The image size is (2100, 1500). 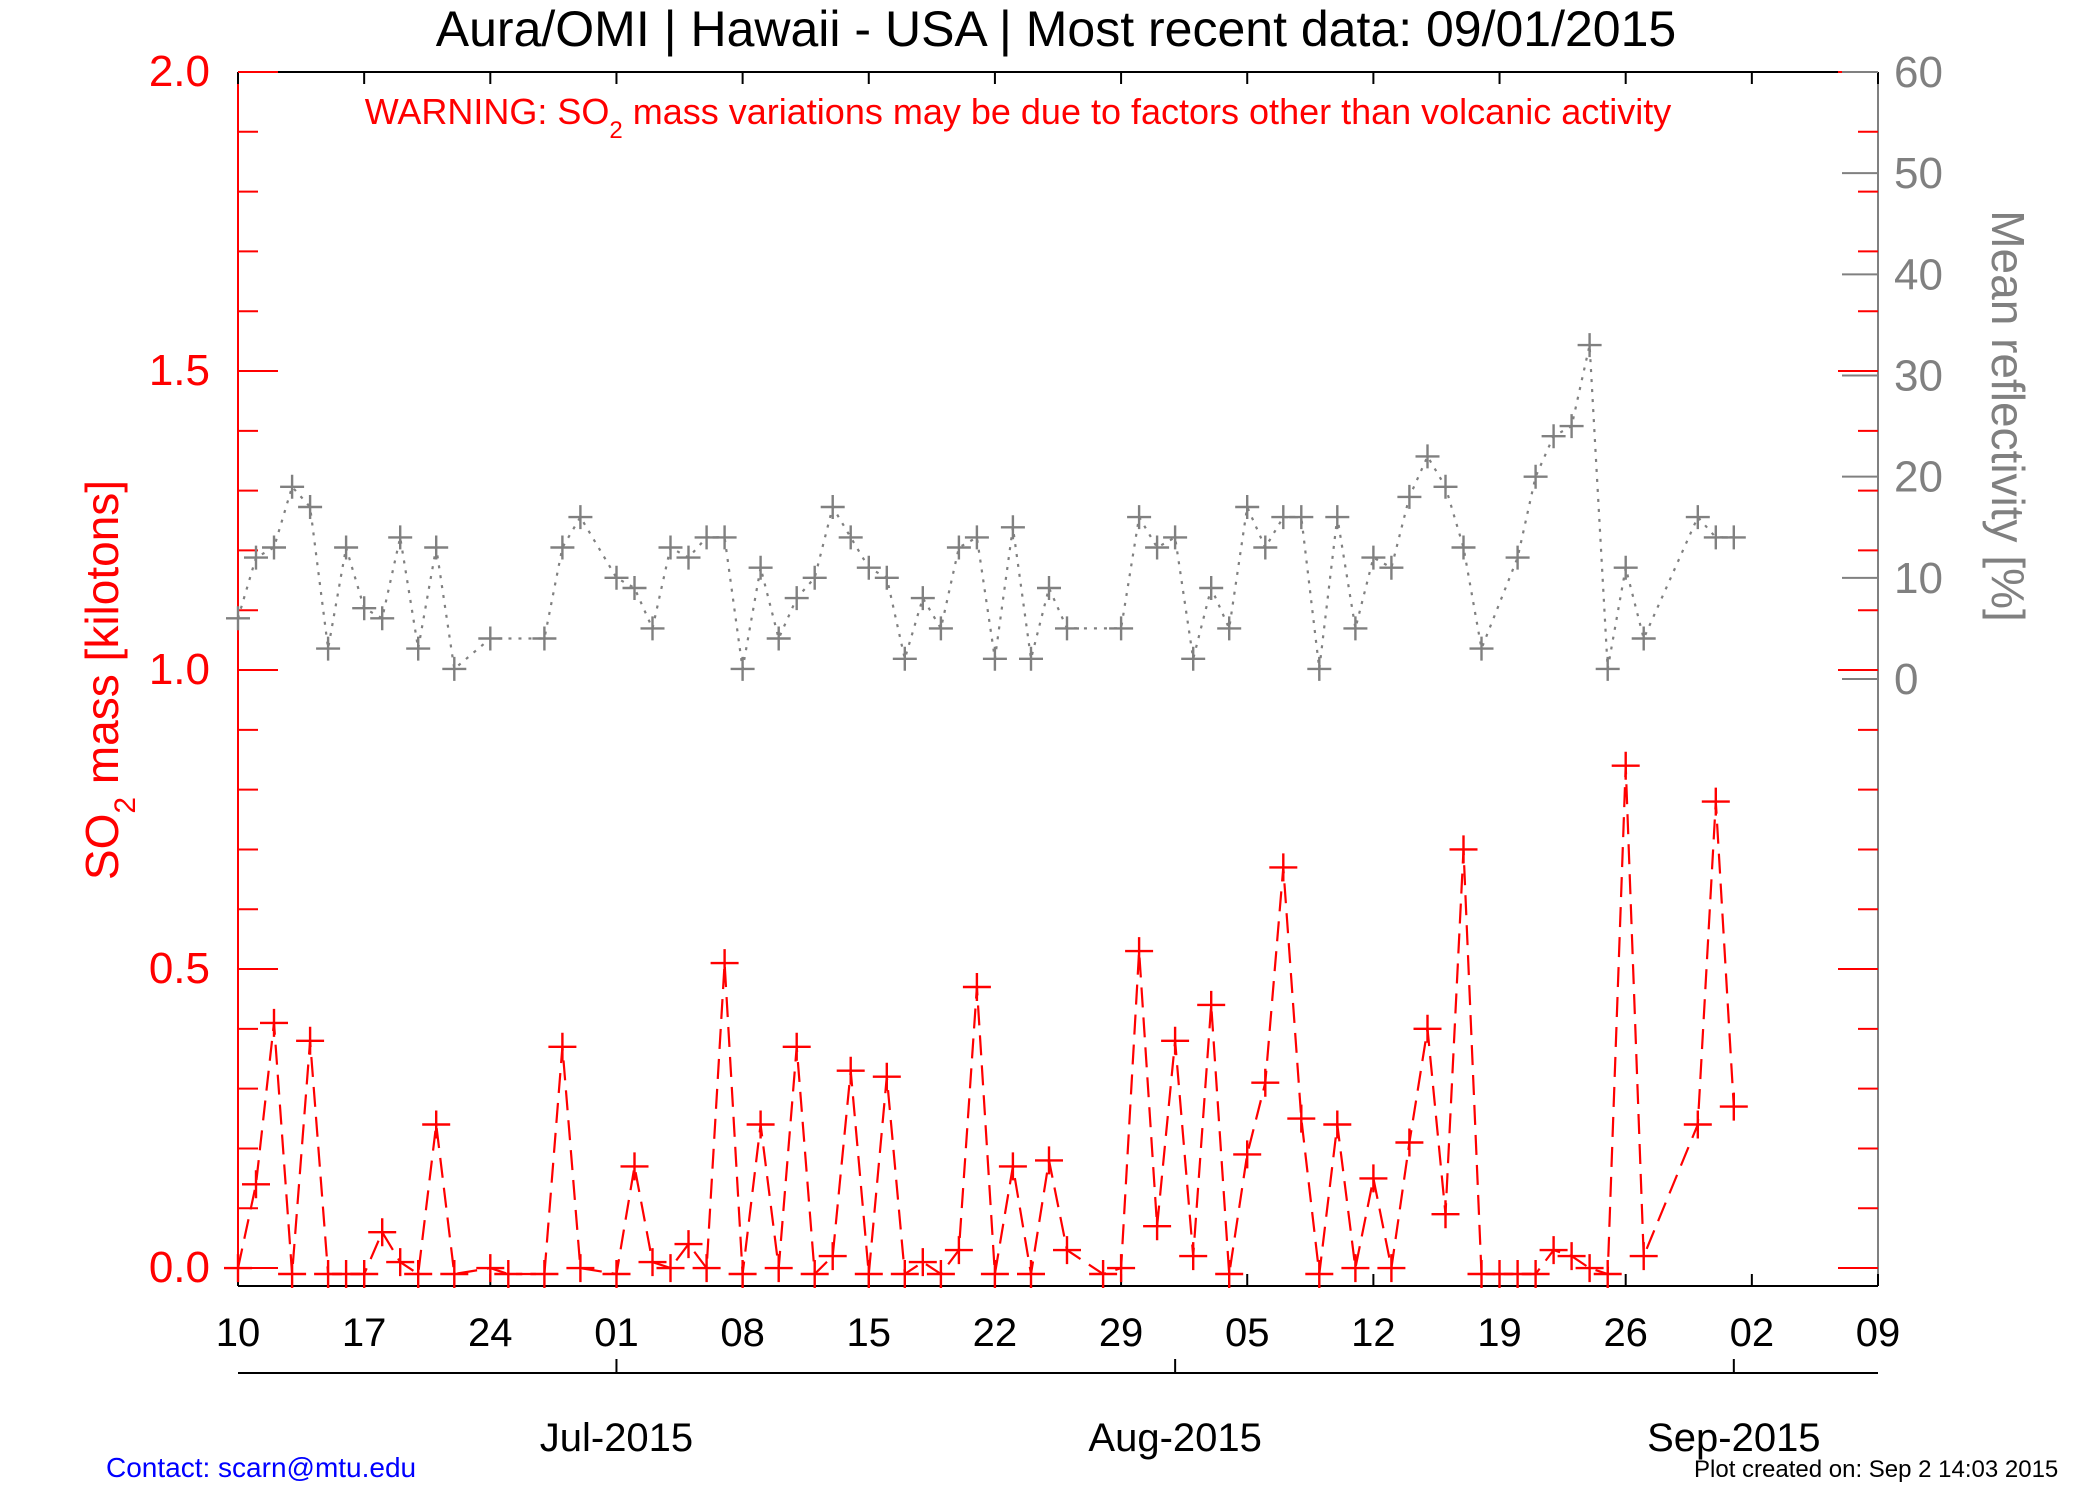 I want to click on left-axis-label-subscript: 2, so click(x=125, y=805).